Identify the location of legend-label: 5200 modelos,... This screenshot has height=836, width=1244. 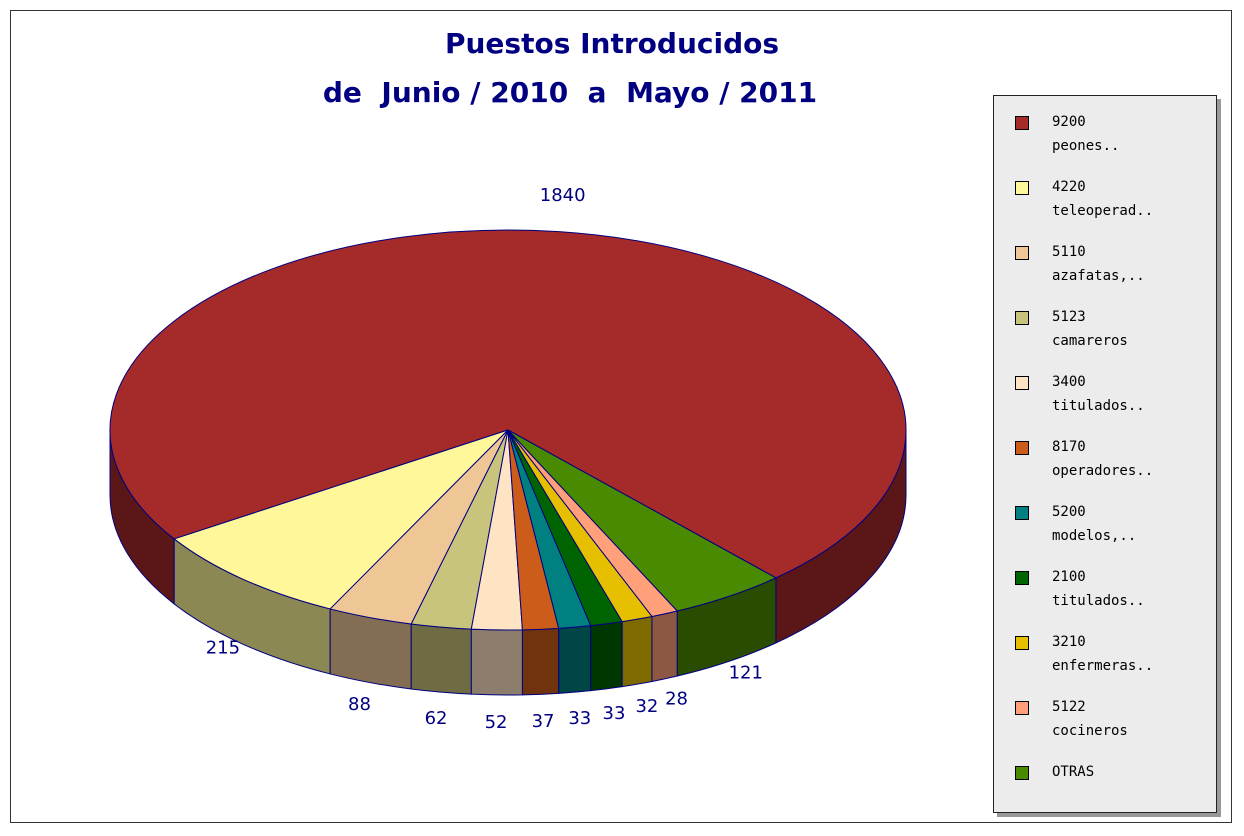
(1094, 524).